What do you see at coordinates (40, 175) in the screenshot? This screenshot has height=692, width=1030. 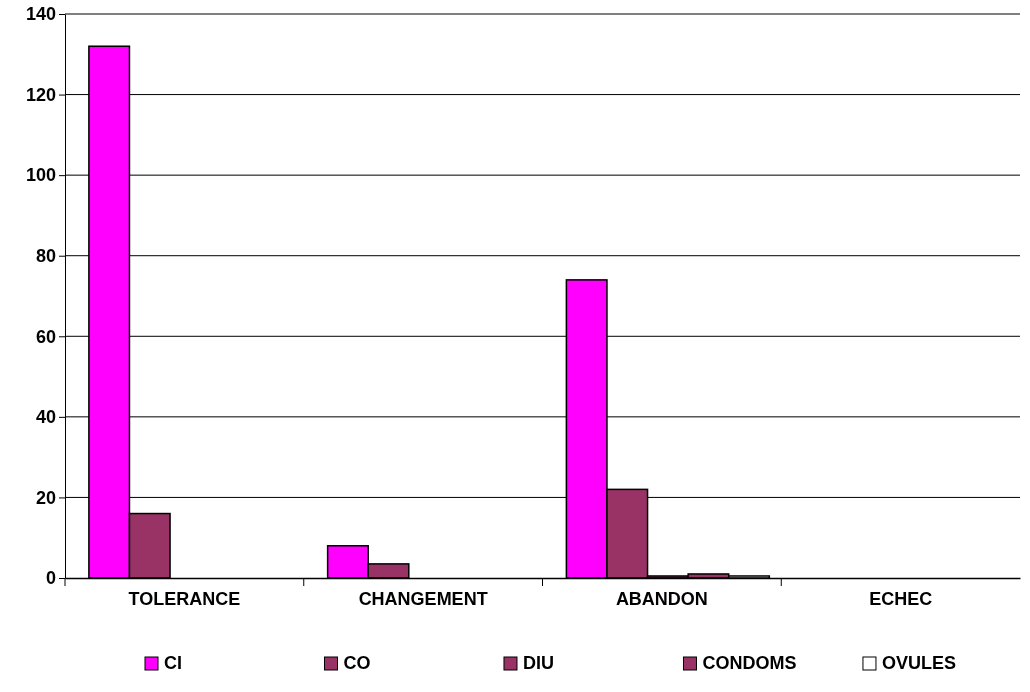 I see `y-tick-label: 100` at bounding box center [40, 175].